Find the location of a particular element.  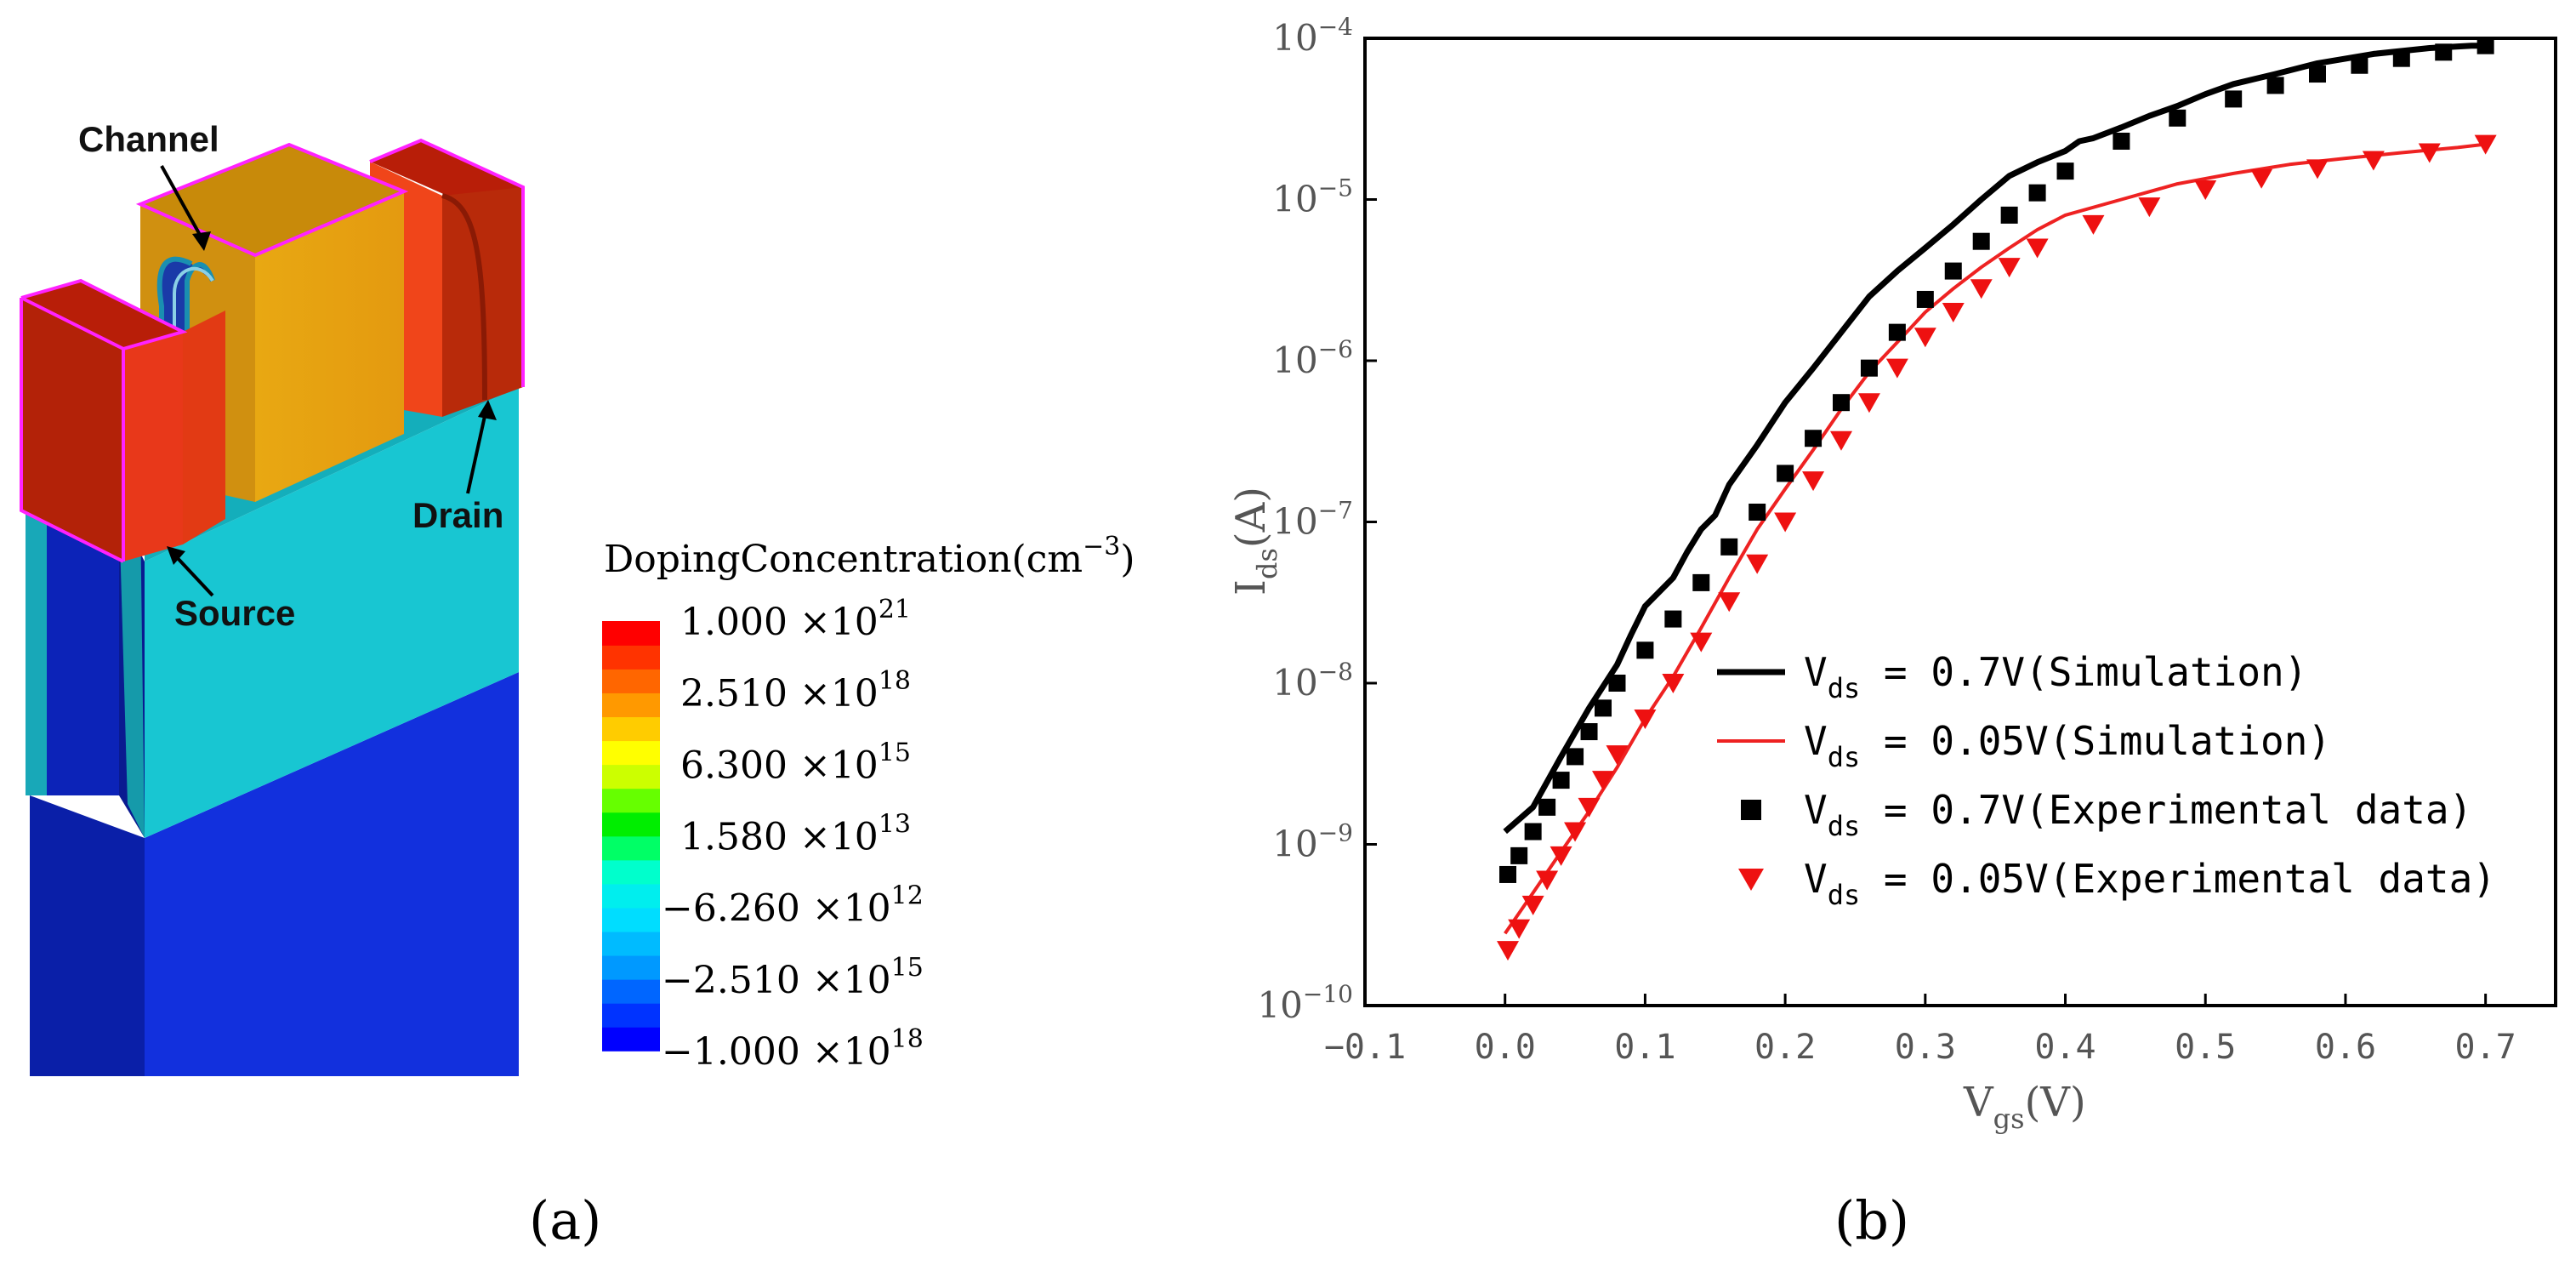

y-tick-label: 10⁻⁸ is located at coordinates (1312, 681).